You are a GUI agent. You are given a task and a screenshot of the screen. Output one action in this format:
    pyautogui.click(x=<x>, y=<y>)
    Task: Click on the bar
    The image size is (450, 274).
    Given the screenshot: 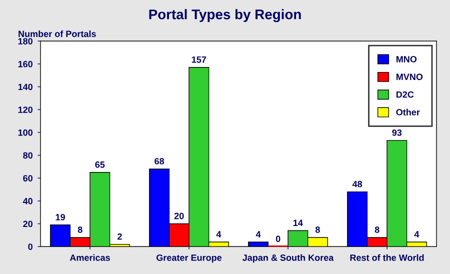 What is the action you would take?
    pyautogui.click(x=258, y=244)
    